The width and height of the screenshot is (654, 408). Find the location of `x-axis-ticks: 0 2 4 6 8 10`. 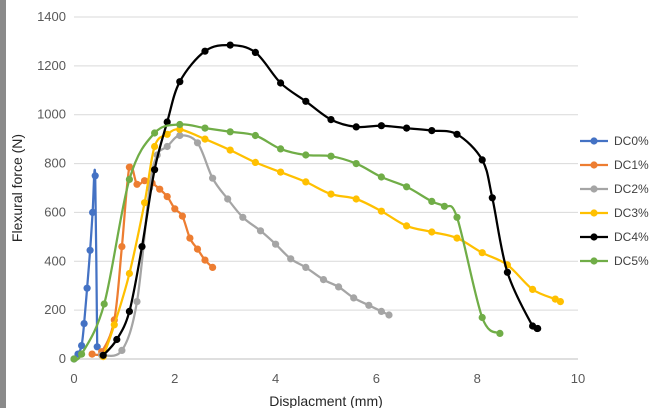

x-axis-ticks: 0 2 4 6 8 10 is located at coordinates (327, 378).